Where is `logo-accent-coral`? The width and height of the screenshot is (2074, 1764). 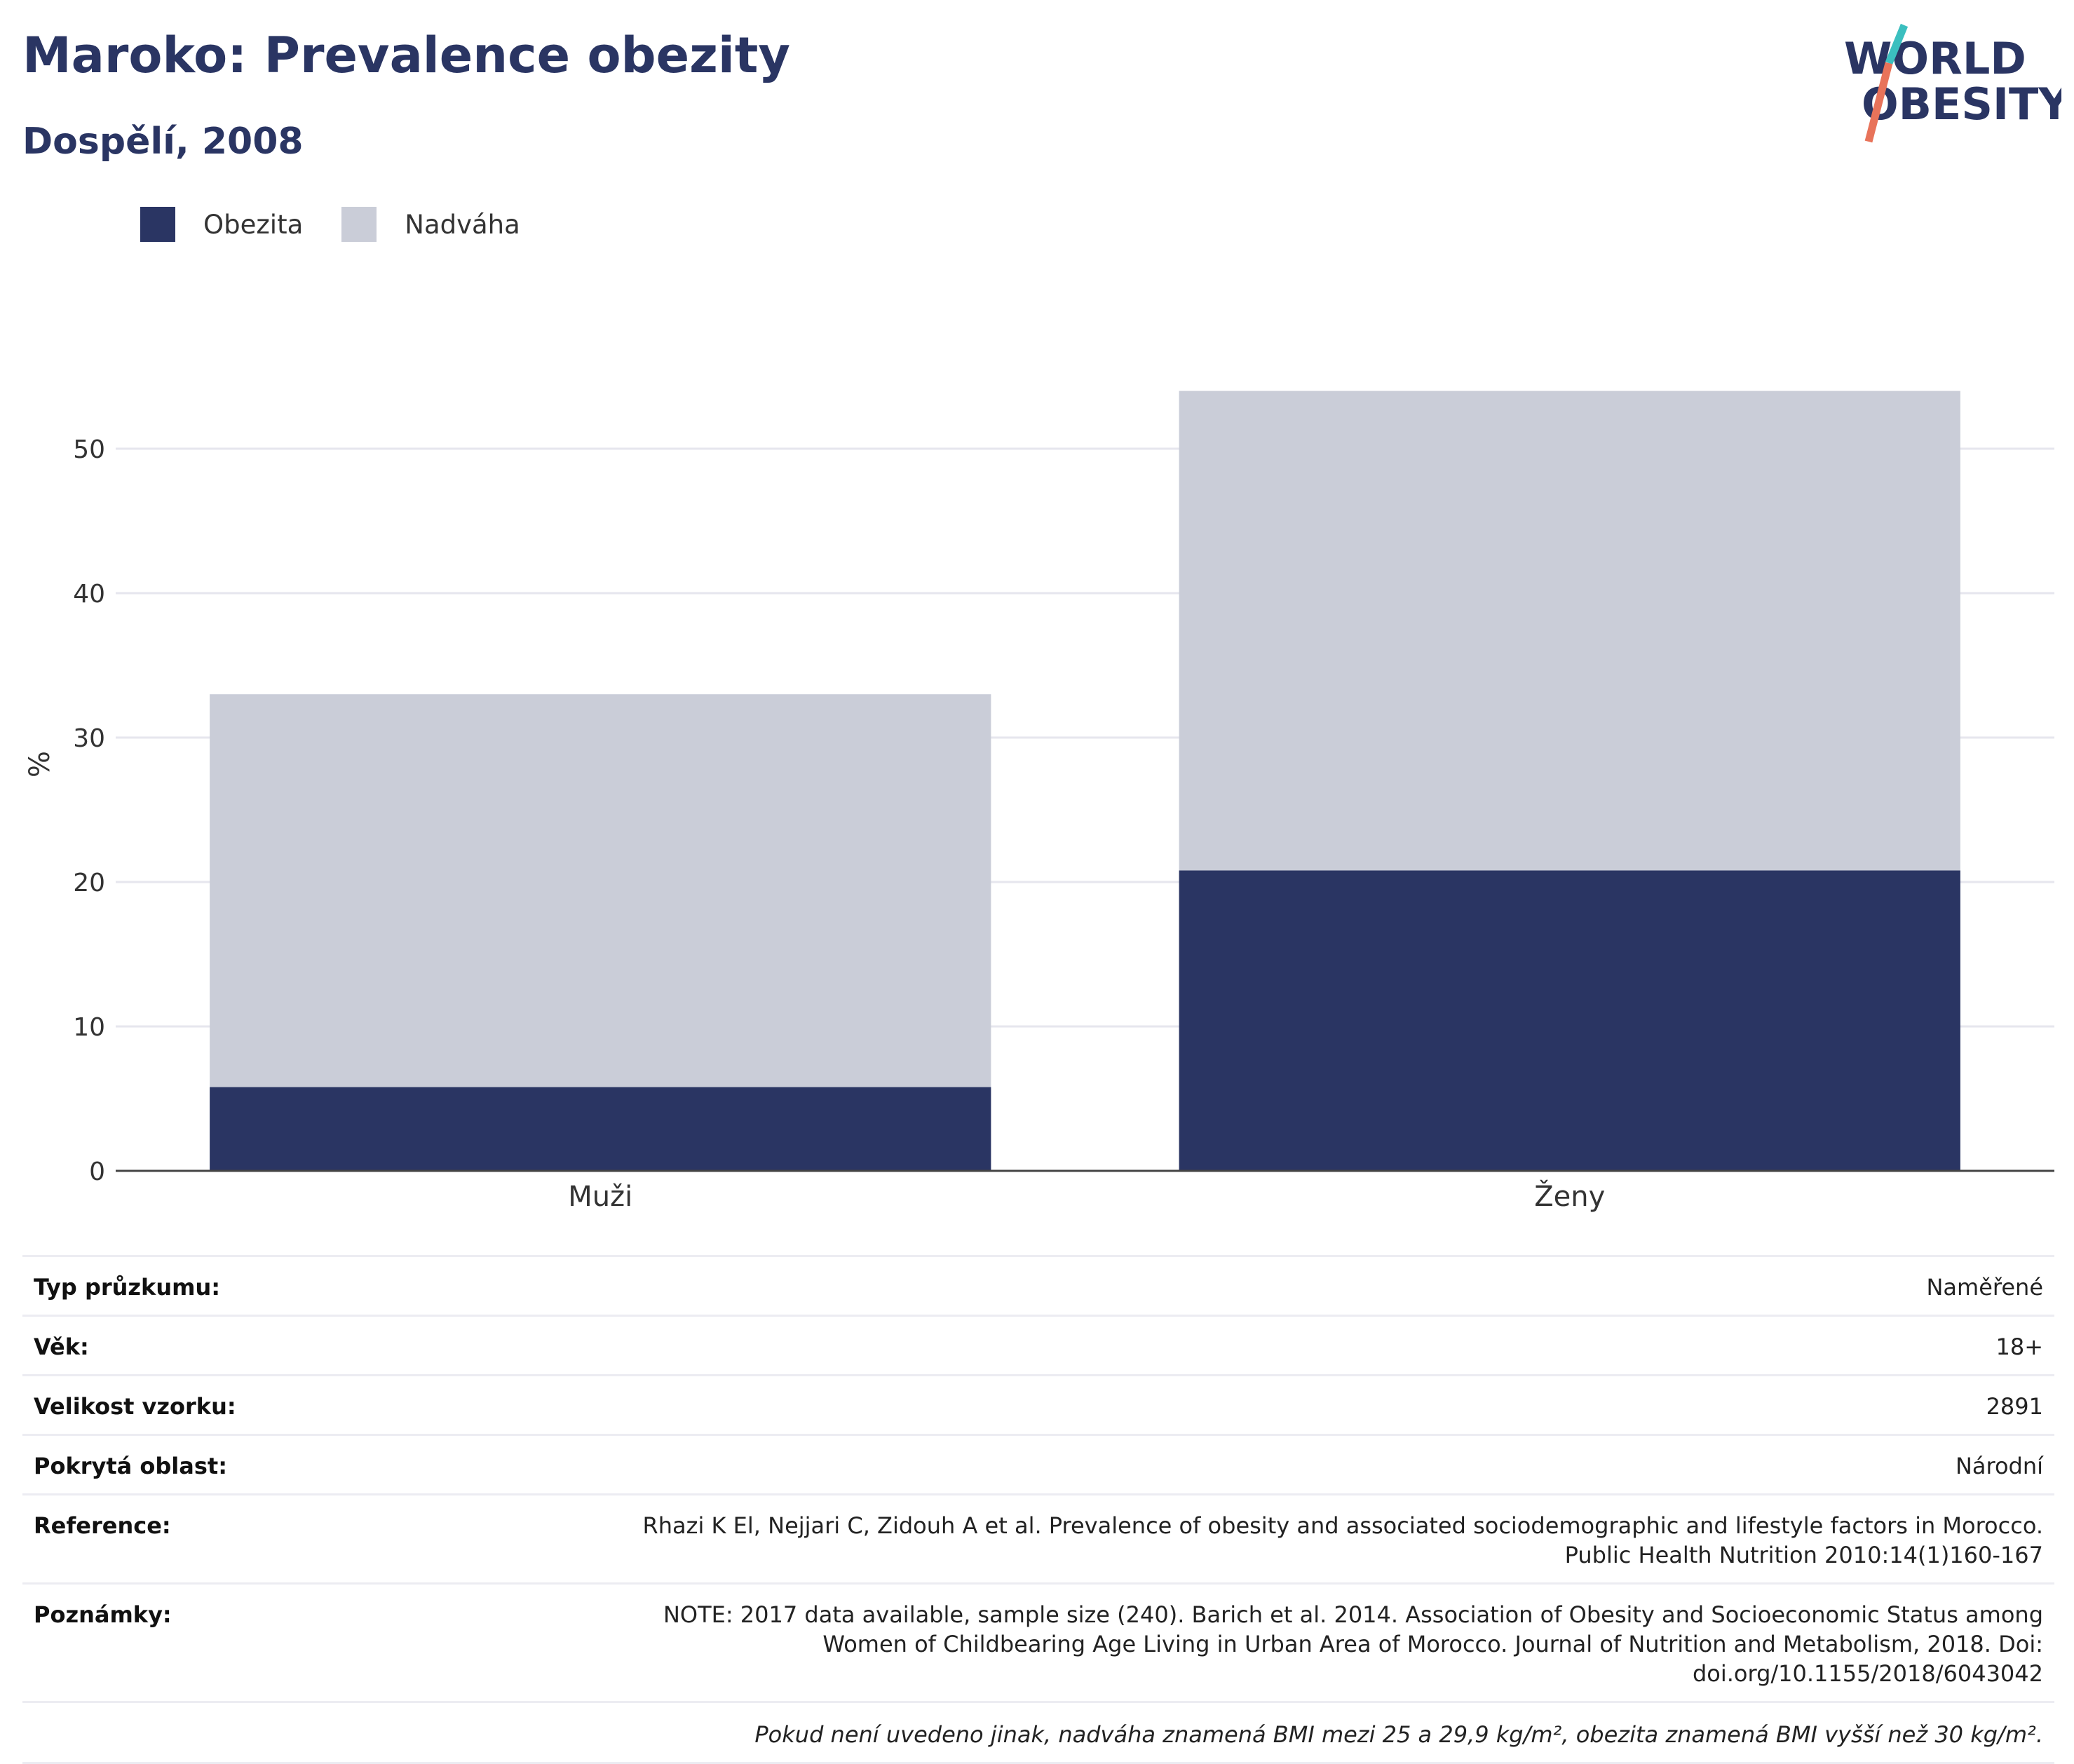
logo-accent-coral is located at coordinates (1879, 103).